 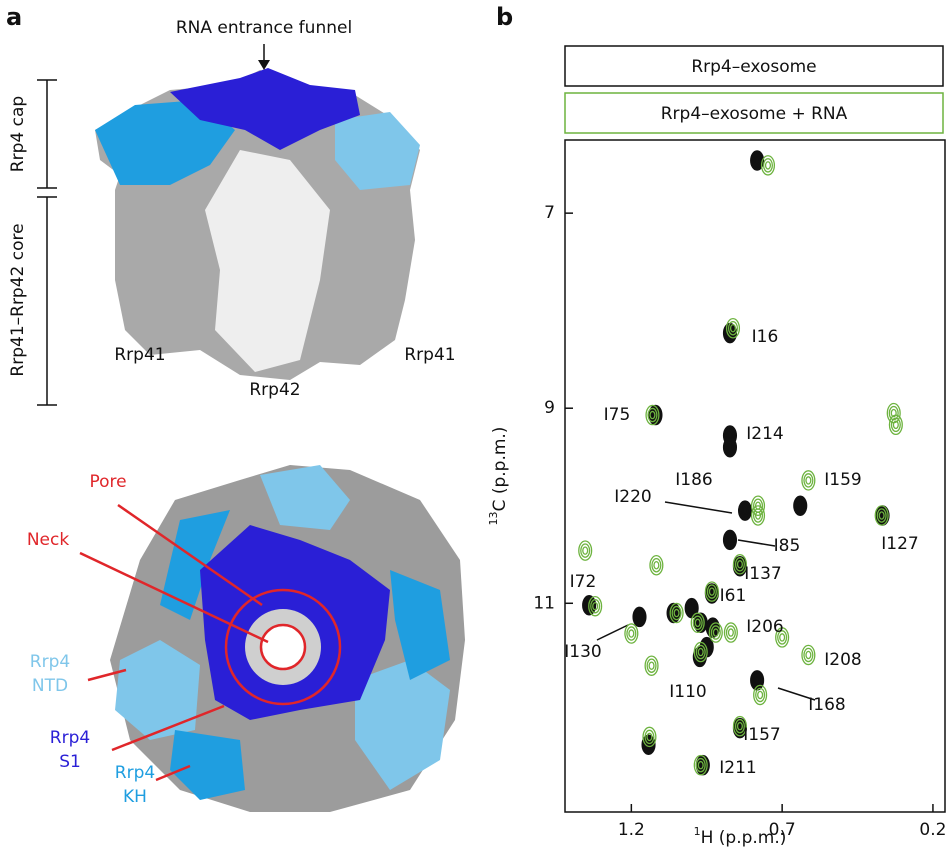 What do you see at coordinates (135, 797) in the screenshot?
I see `label: KH` at bounding box center [135, 797].